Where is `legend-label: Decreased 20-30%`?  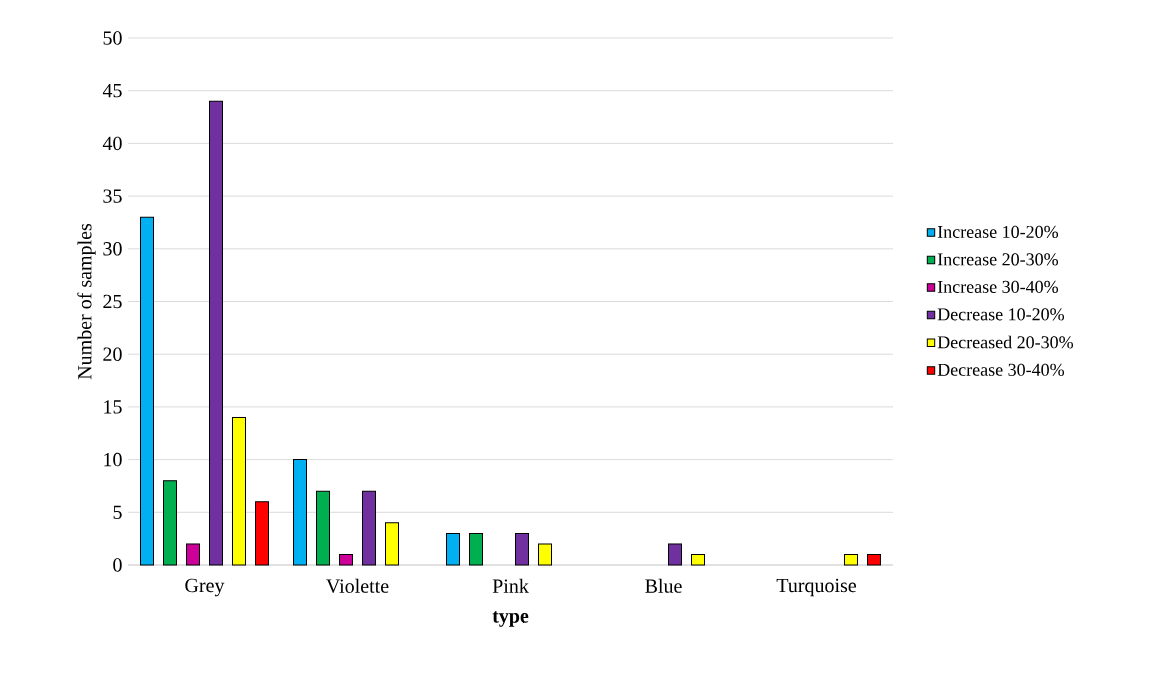
legend-label: Decreased 20-30% is located at coordinates (1005, 342).